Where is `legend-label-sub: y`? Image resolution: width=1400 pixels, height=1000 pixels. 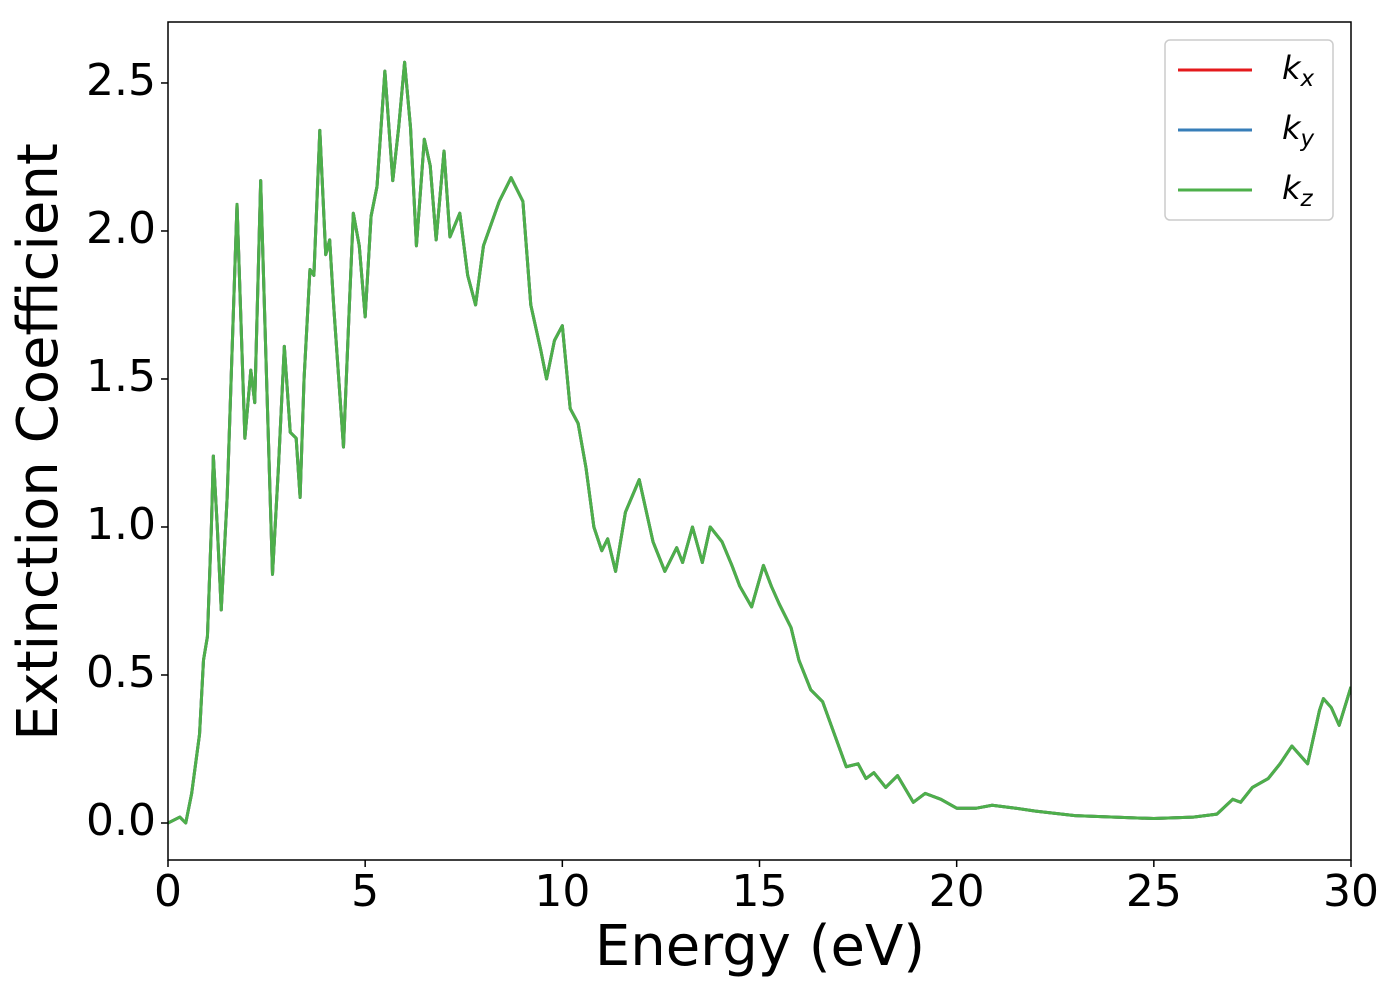 legend-label-sub: y is located at coordinates (1307, 139).